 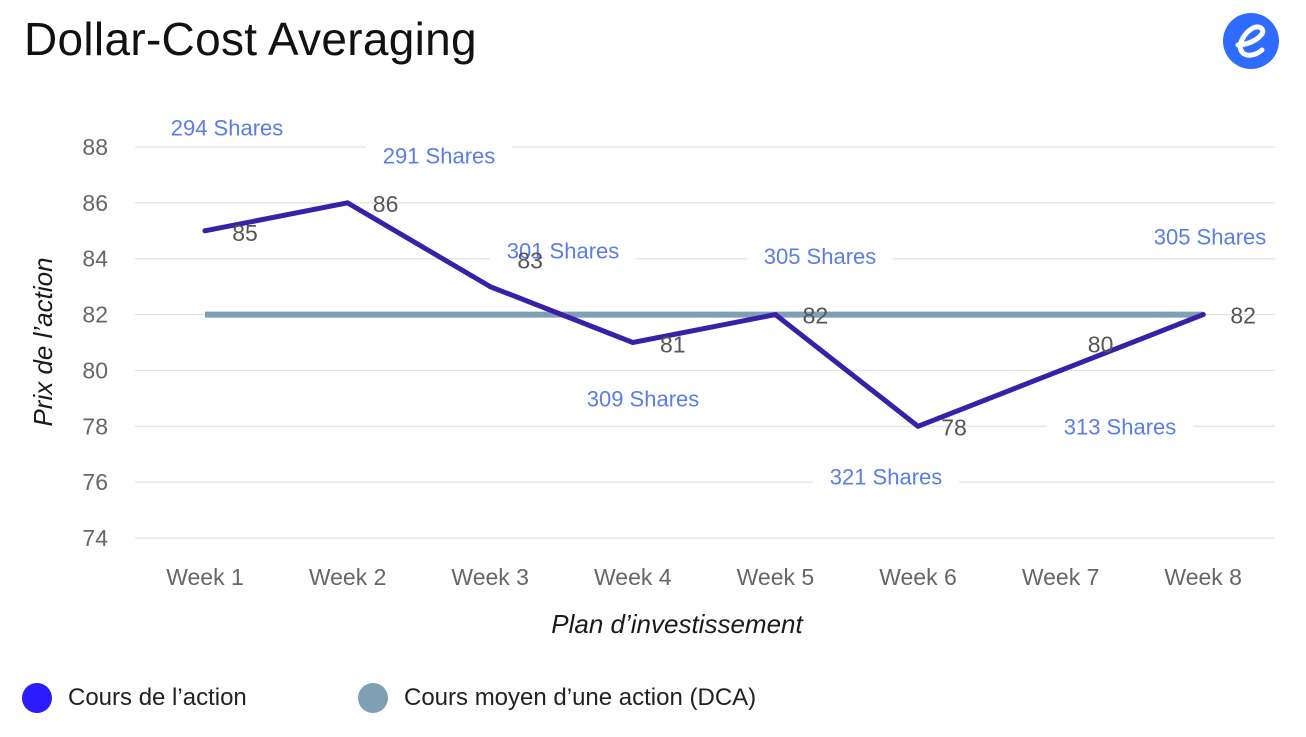 I want to click on legend-swatch-dca, so click(x=373, y=698).